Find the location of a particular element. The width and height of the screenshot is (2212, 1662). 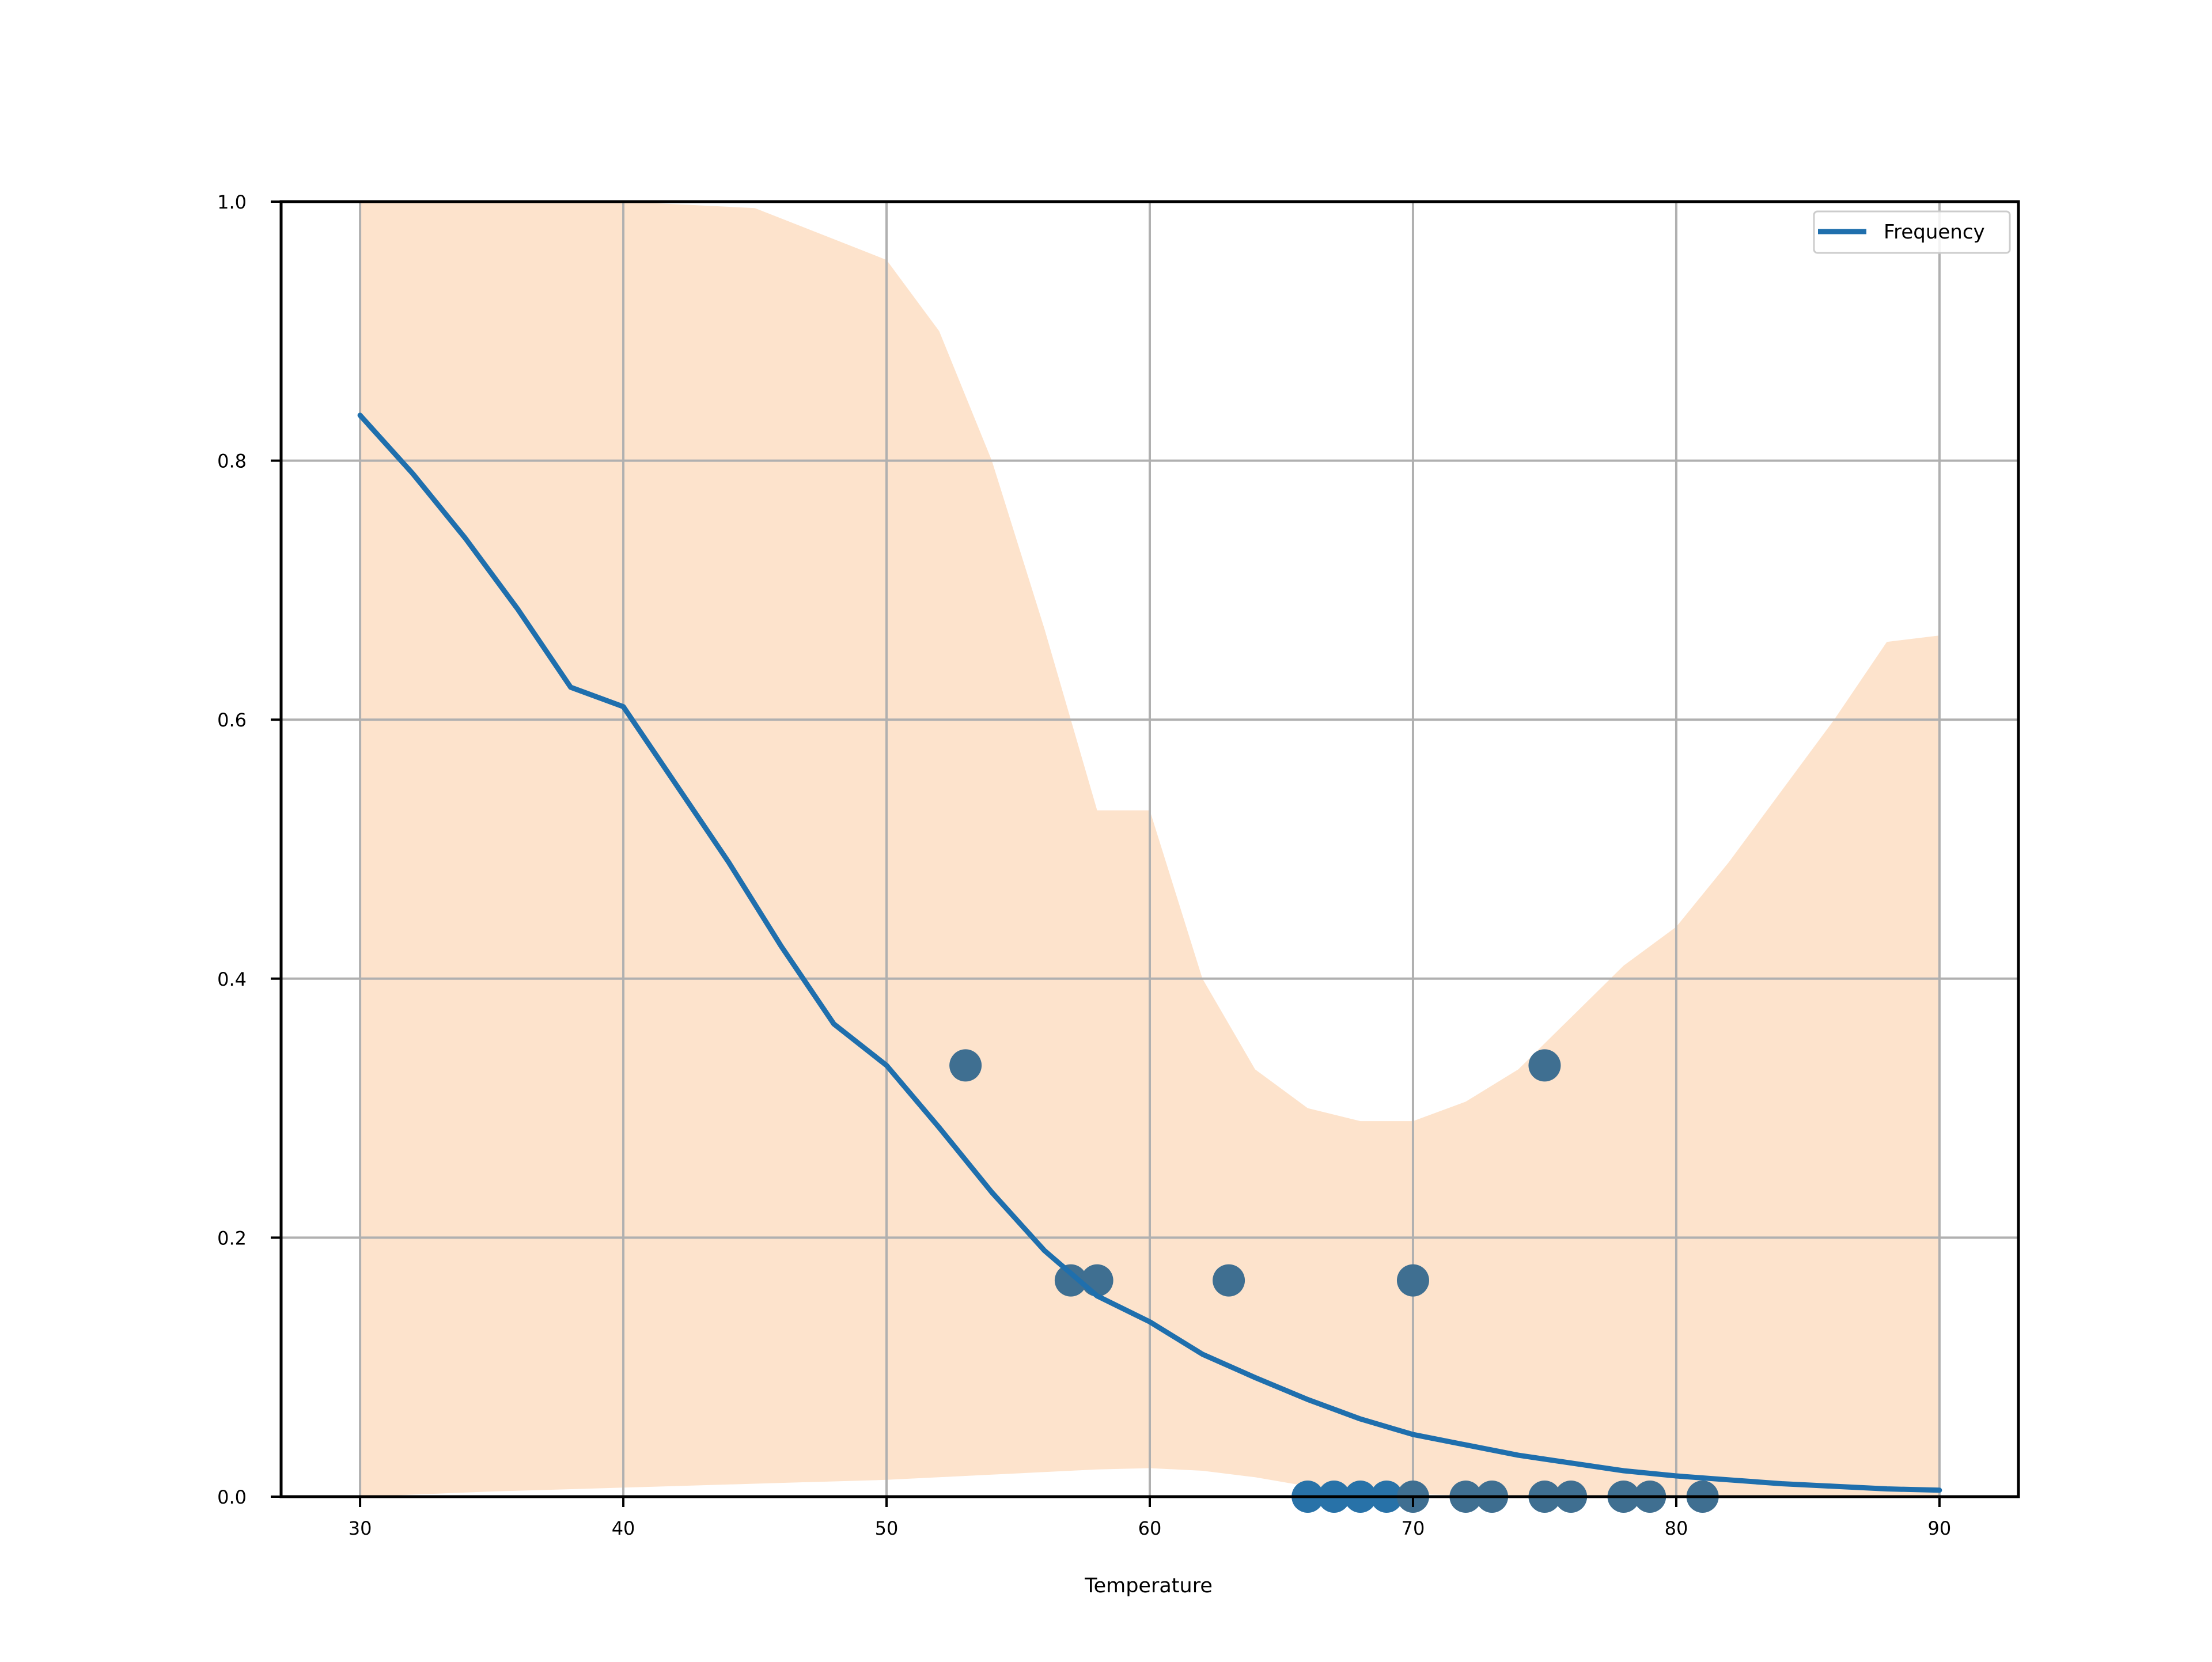

x-tick-label: 40 is located at coordinates (623, 1528).